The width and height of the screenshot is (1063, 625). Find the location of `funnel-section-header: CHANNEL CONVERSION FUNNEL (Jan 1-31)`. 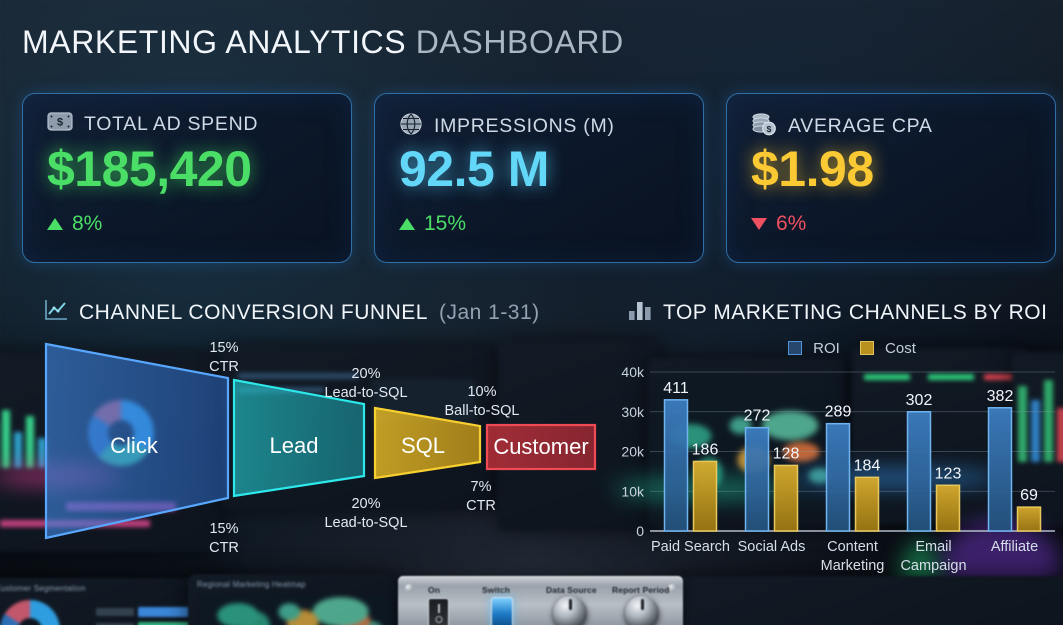

funnel-section-header: CHANNEL CONVERSION FUNNEL (Jan 1-31) is located at coordinates (292, 313).